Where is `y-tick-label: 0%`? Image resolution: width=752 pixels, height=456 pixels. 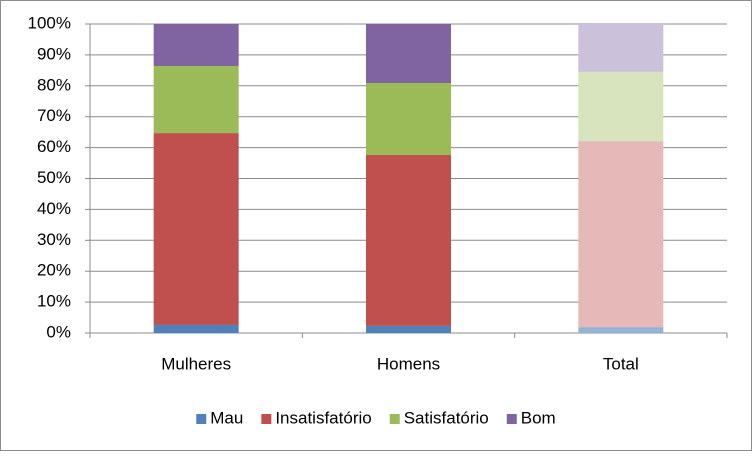
y-tick-label: 0% is located at coordinates (58, 331).